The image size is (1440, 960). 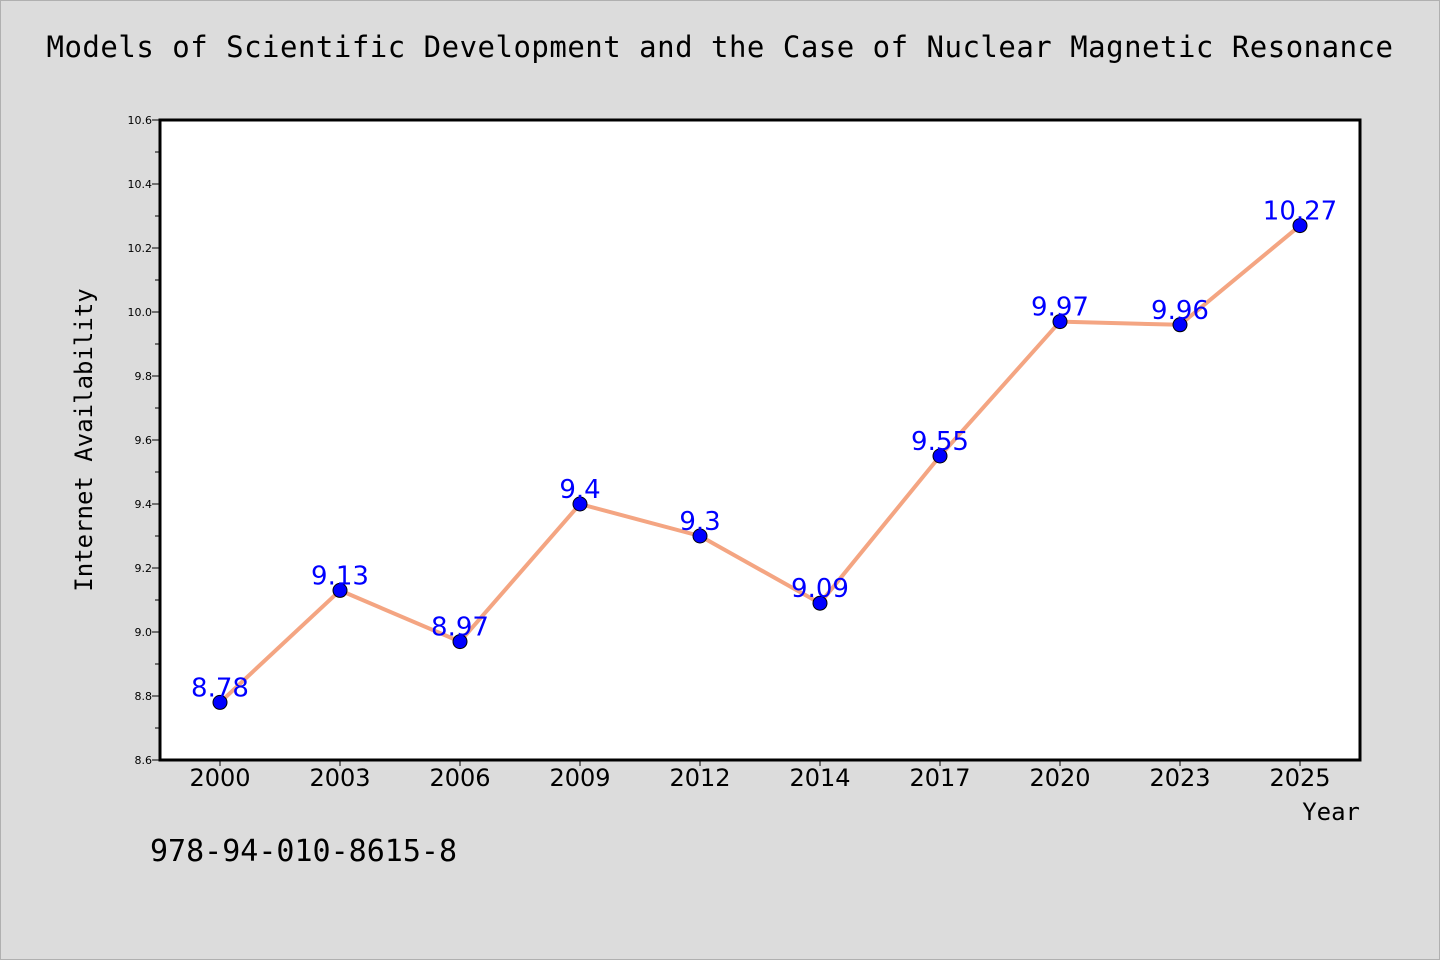 I want to click on y-tick-label: 9.0, so click(x=144, y=632).